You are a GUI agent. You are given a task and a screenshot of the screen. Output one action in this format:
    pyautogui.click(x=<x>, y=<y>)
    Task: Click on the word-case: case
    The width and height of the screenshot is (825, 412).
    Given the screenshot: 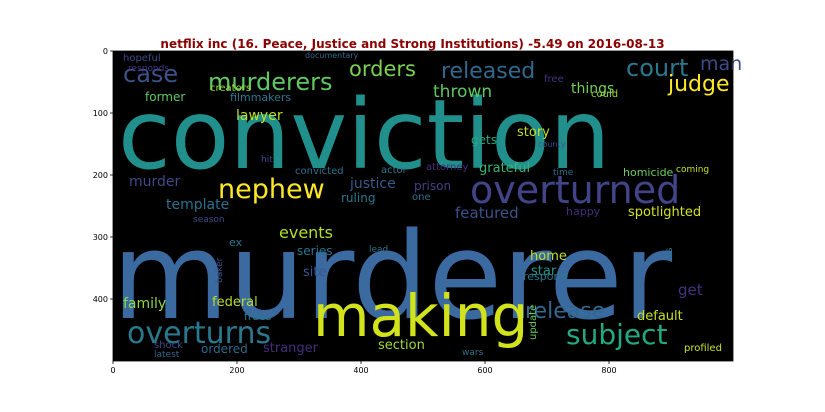 What is the action you would take?
    pyautogui.click(x=150, y=74)
    